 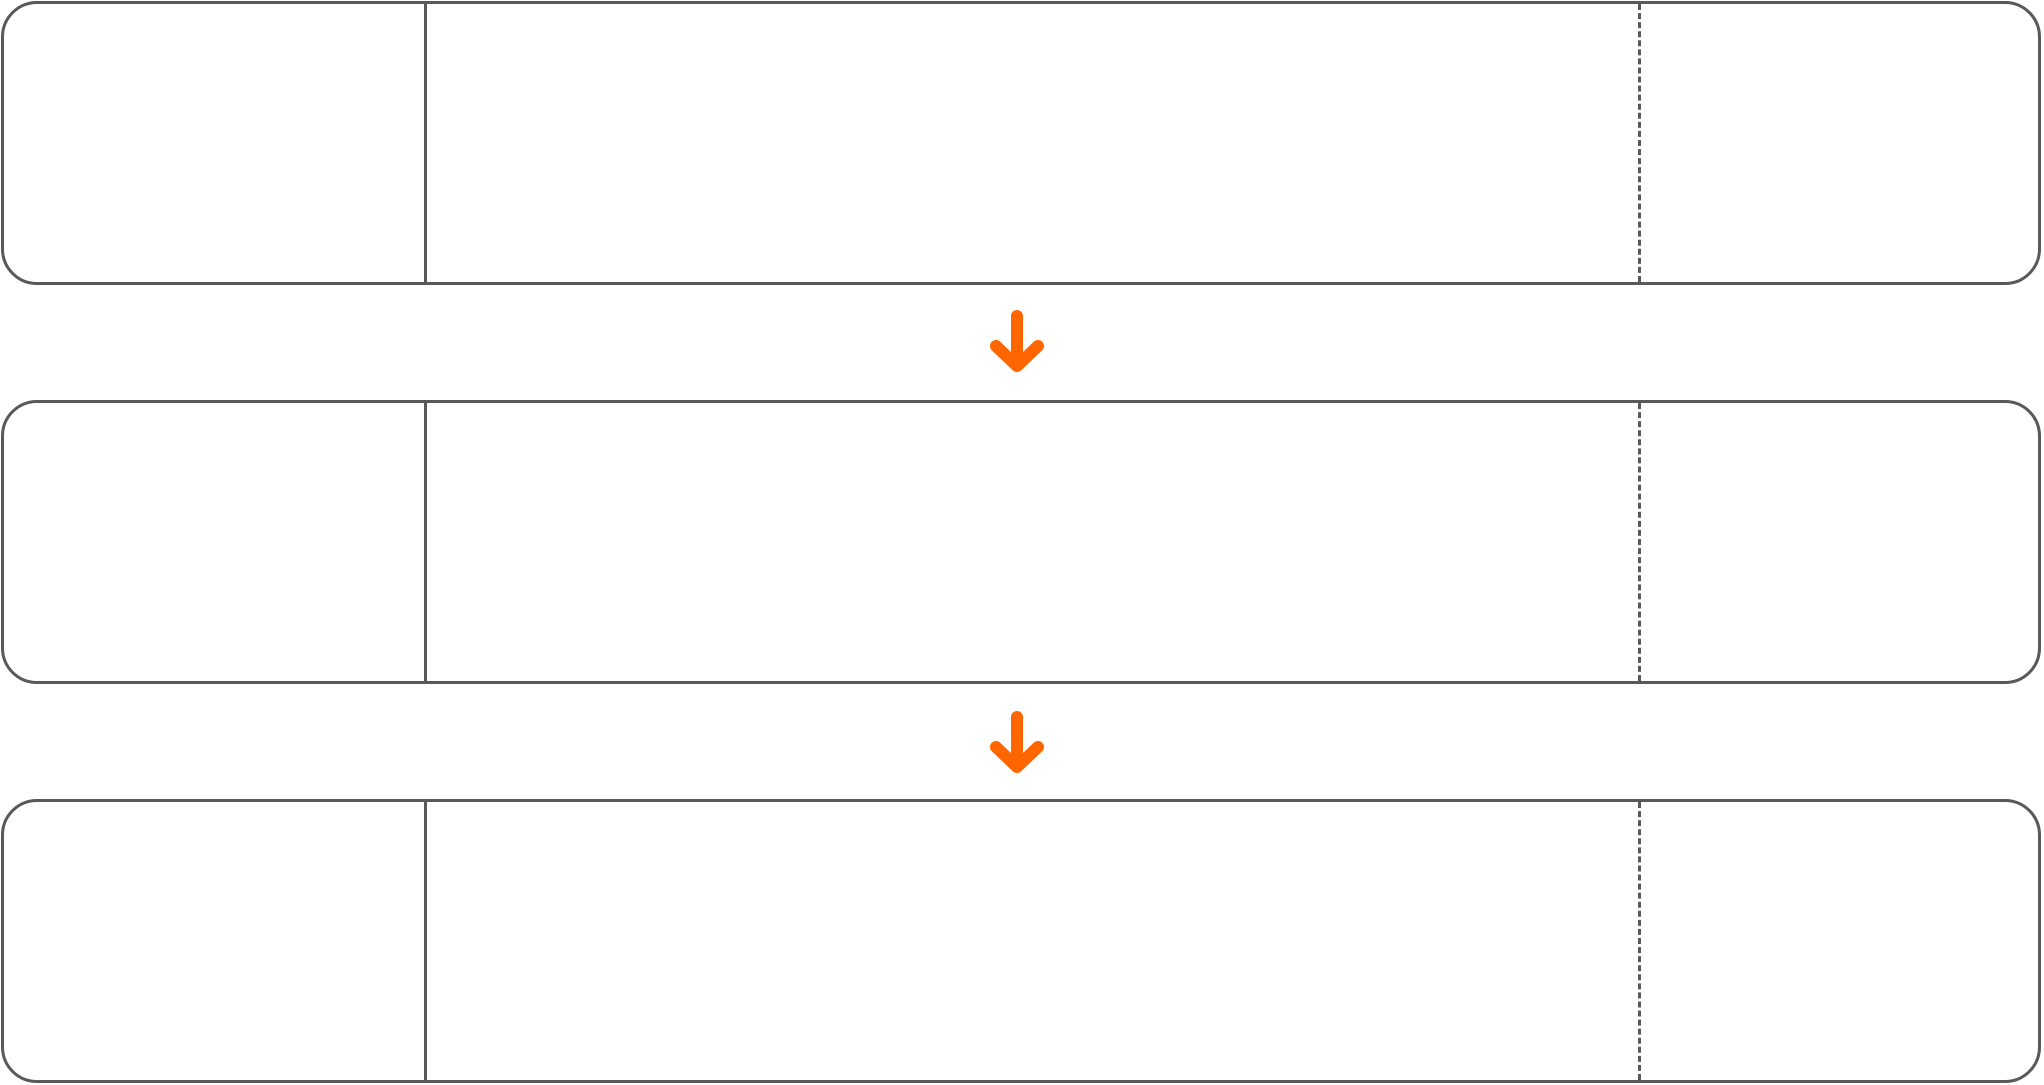 I want to click on step-2-right-cell, so click(x=1839, y=542).